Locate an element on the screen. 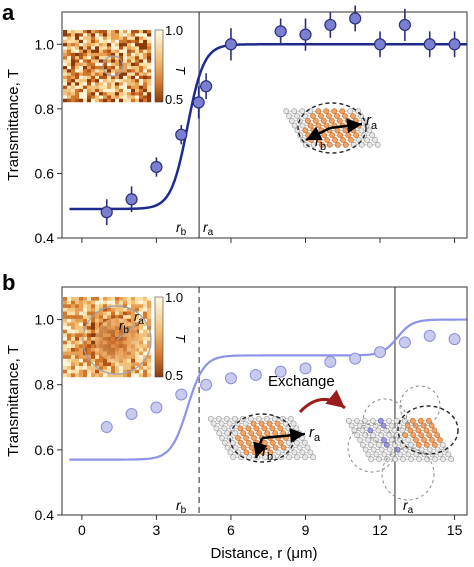  panel-a-ra-label: ra is located at coordinates (208, 228).